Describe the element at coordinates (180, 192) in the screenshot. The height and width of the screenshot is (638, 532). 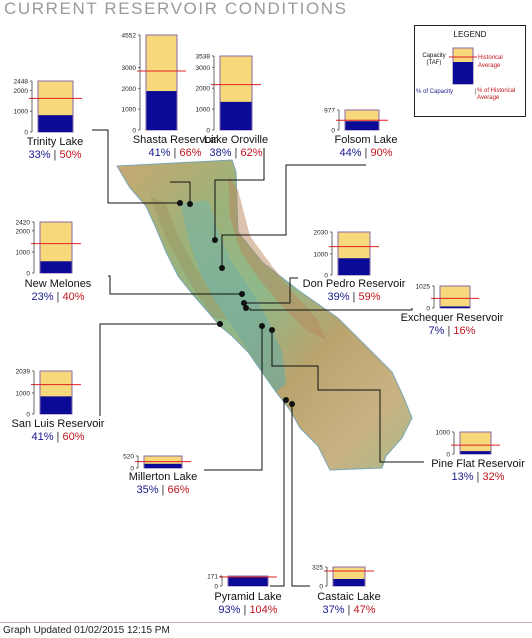
I see `connector-shasta-reservoir` at that location.